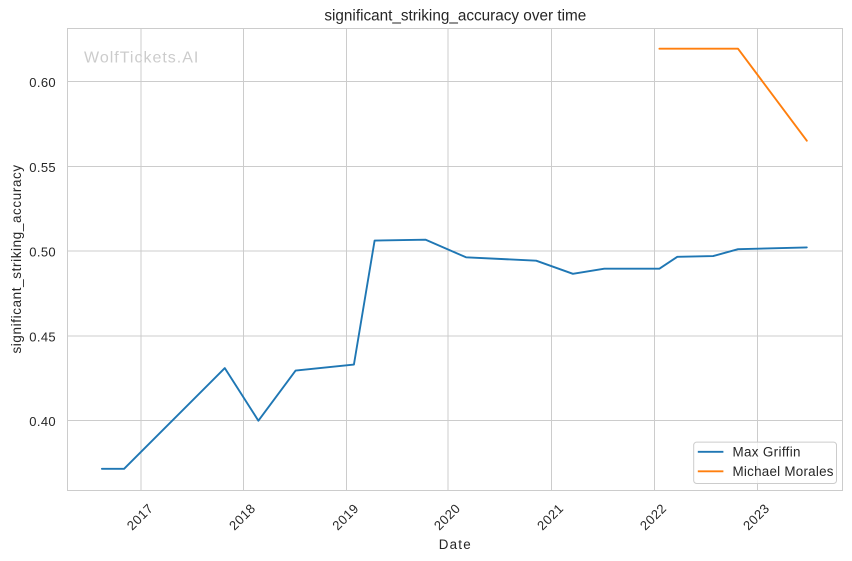 The height and width of the screenshot is (561, 852). Describe the element at coordinates (42, 167) in the screenshot. I see `svg-text: 0.55` at that location.